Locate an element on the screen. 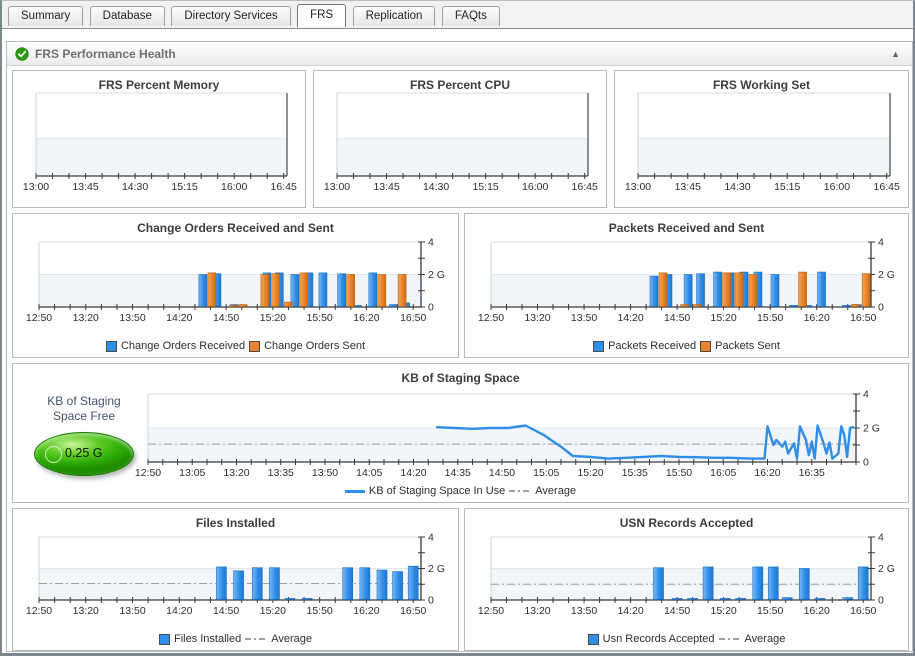 The image size is (915, 656). svg-text: 13:35 is located at coordinates (281, 473).